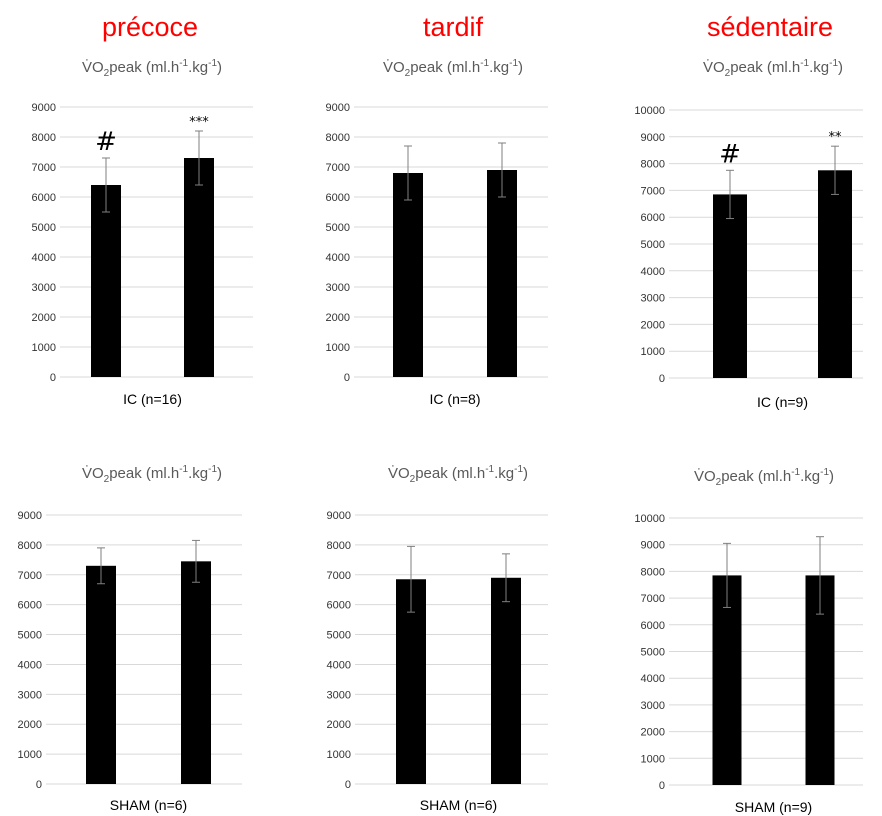 The image size is (882, 816). Describe the element at coordinates (455, 399) in the screenshot. I see `x-axis-label: IC (n=8)` at that location.